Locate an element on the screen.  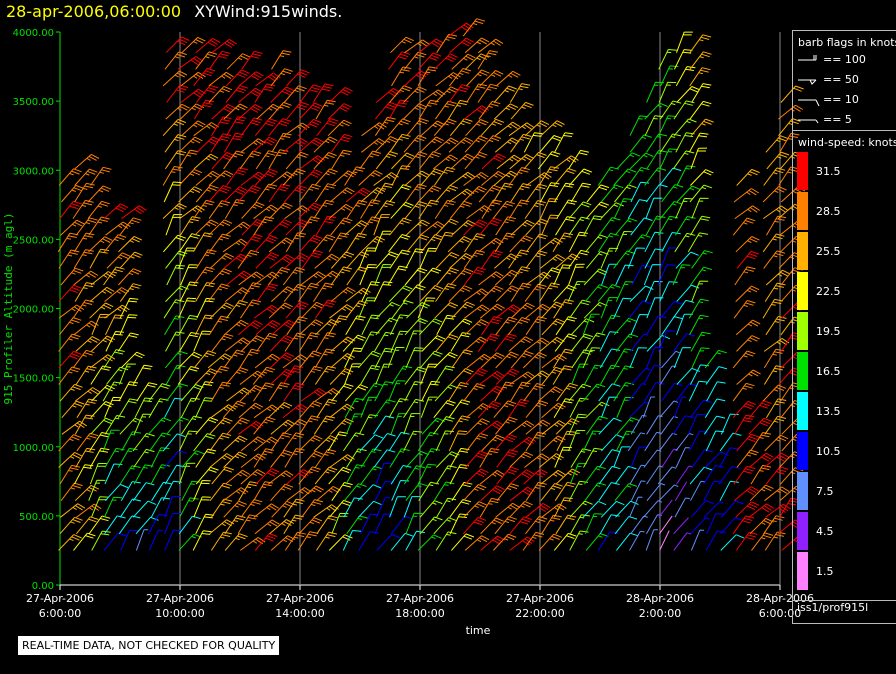
speed-swatch is located at coordinates (802, 211).